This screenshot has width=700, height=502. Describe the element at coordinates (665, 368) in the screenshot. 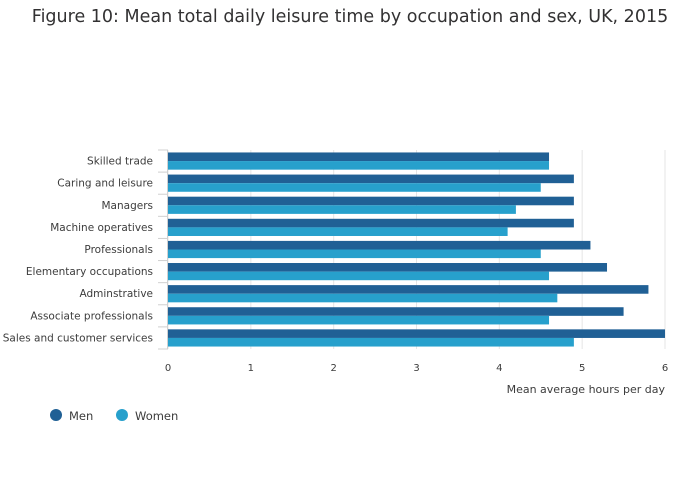

I see `x-tick-label: 6` at that location.